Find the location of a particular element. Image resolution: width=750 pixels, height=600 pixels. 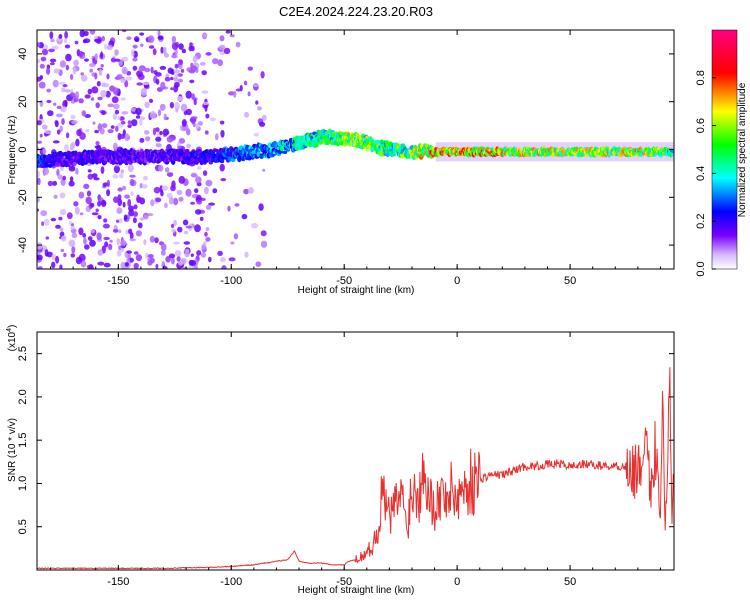

x-tick-label: 0 is located at coordinates (457, 582).